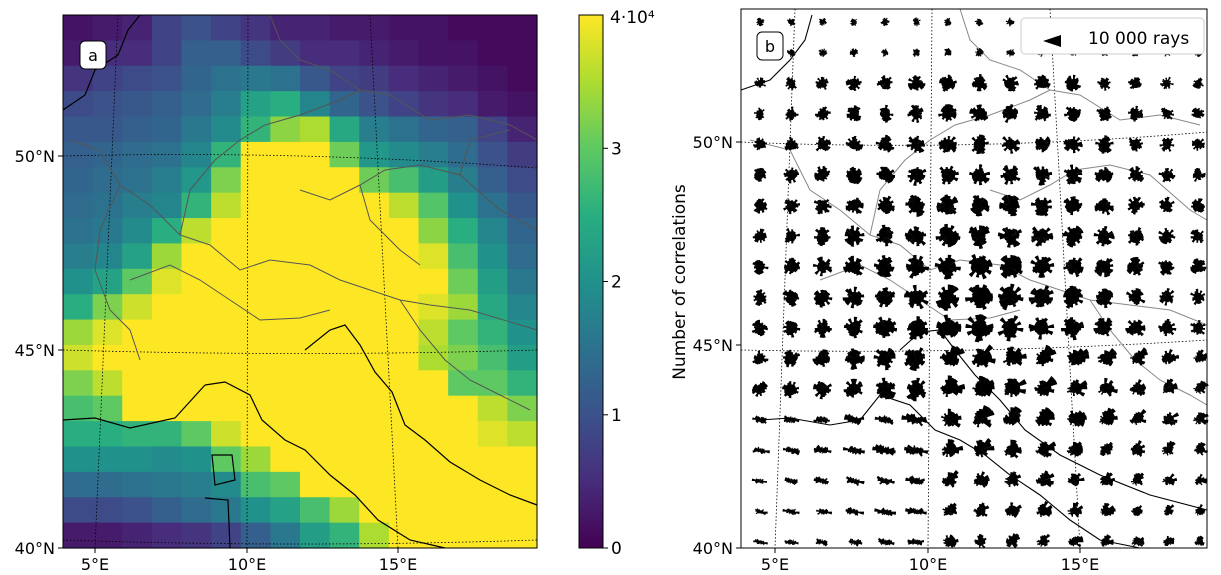 The image size is (1221, 575). I want to click on x-tick-label-b: 10°E, so click(928, 564).